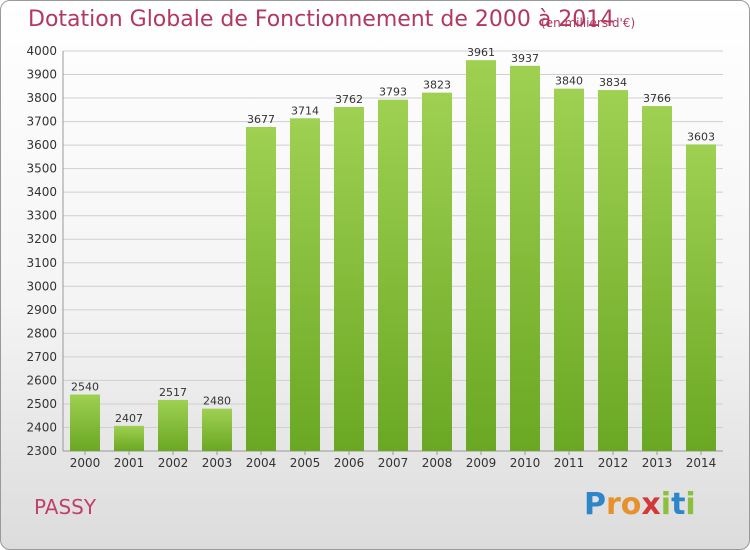 The height and width of the screenshot is (550, 750). I want to click on data-label: 3603, so click(701, 136).